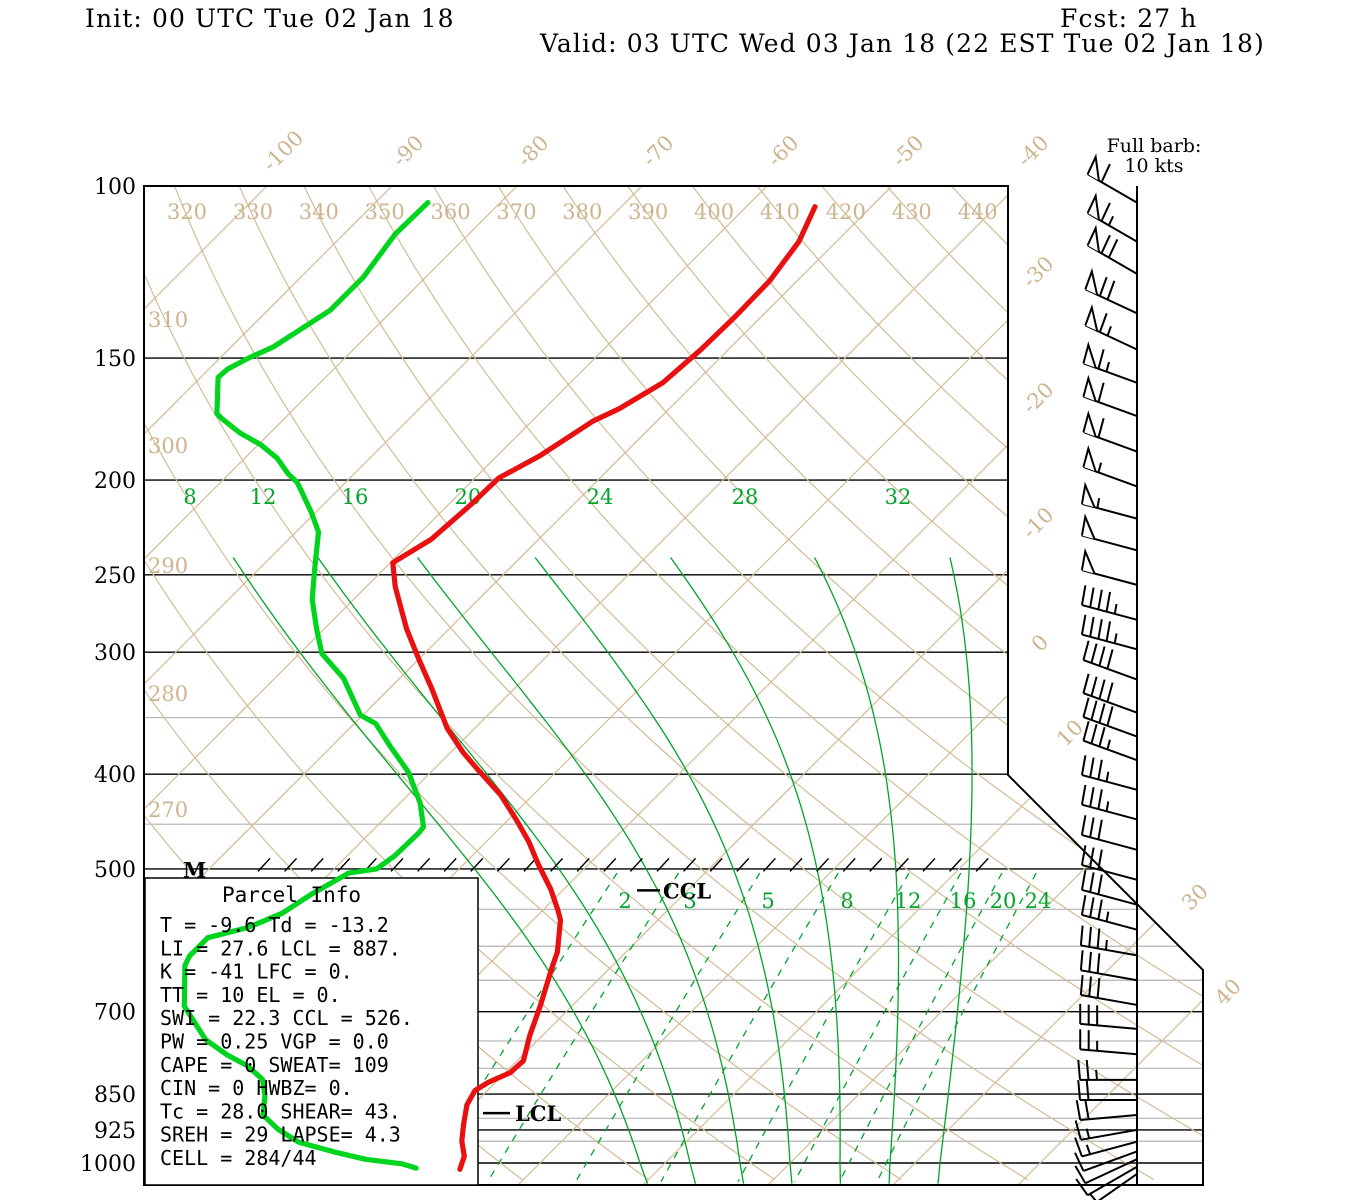 The height and width of the screenshot is (1200, 1350). I want to click on moist-adiabat-label: 16, so click(355, 497).